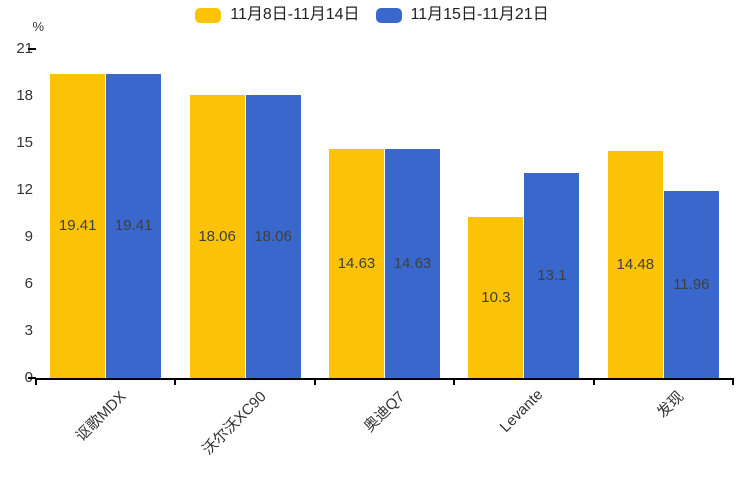 Image resolution: width=744 pixels, height=496 pixels. Describe the element at coordinates (24, 142) in the screenshot. I see `y-tick-label: 15` at that location.